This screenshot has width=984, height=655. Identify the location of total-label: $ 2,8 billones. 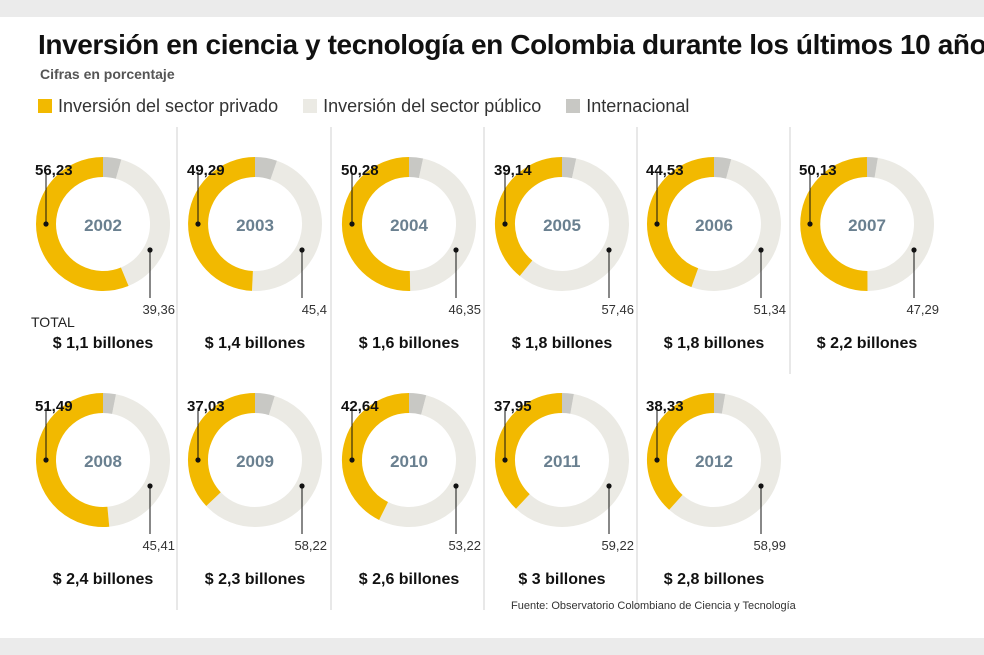
(714, 579).